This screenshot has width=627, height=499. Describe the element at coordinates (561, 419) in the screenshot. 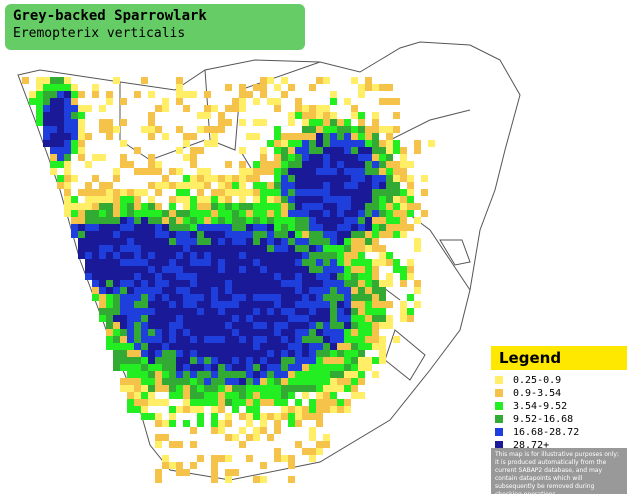

I see `legend-item: 9.52-16.68` at that location.